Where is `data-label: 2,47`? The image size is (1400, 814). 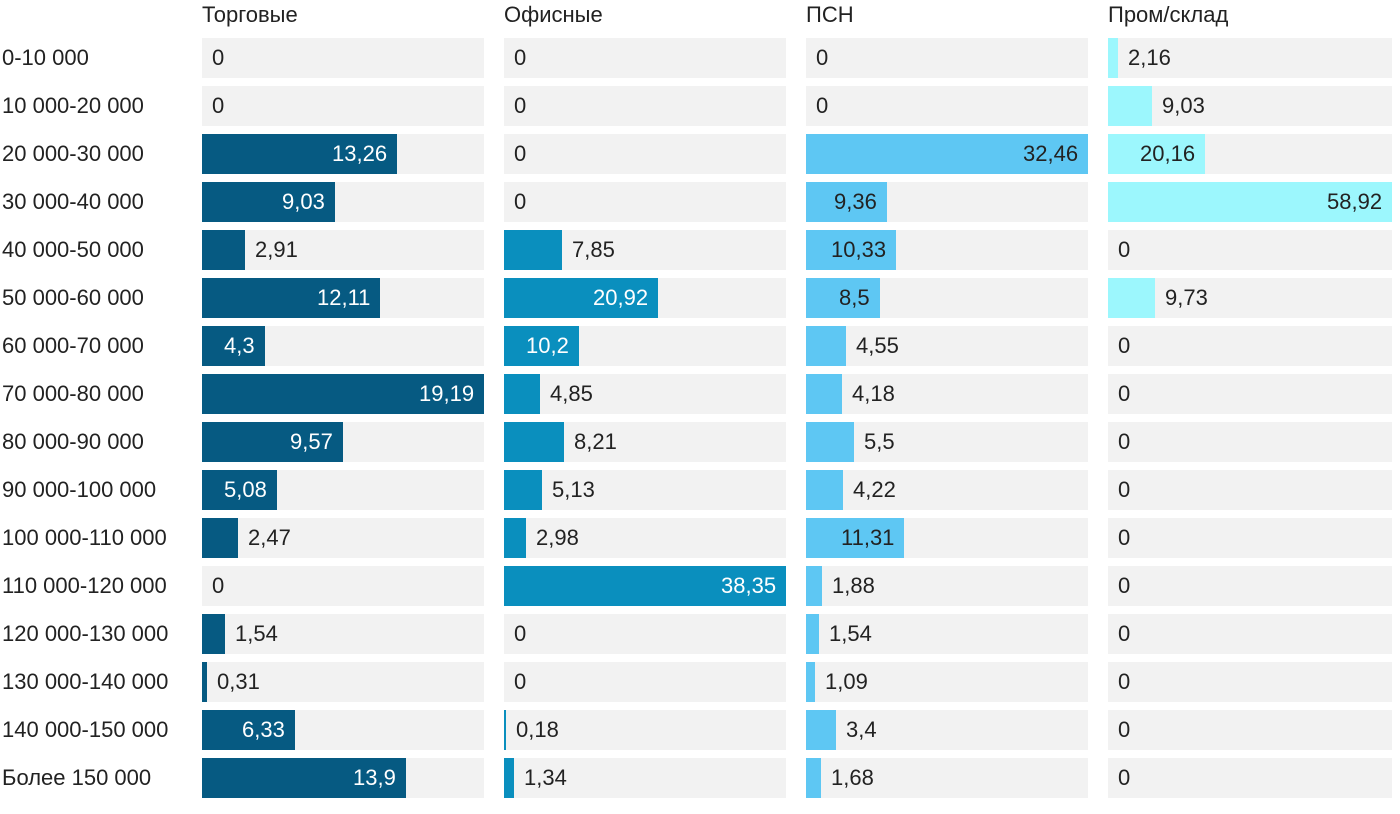
data-label: 2,47 is located at coordinates (269, 537).